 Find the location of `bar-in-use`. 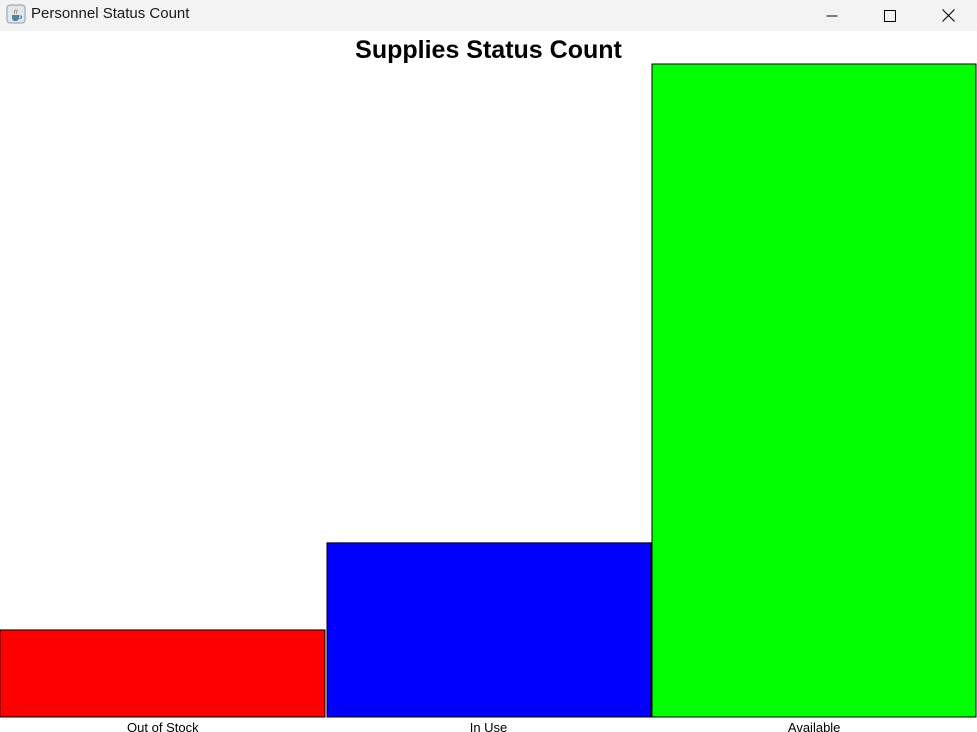

bar-in-use is located at coordinates (489, 630).